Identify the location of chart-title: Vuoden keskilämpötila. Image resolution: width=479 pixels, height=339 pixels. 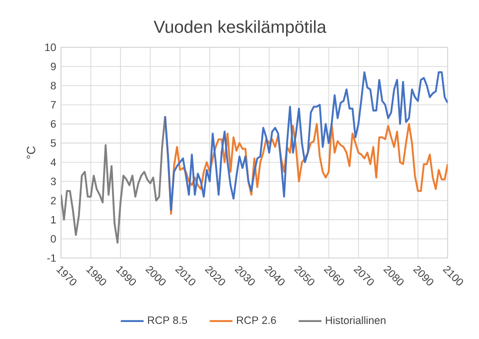
(240, 28).